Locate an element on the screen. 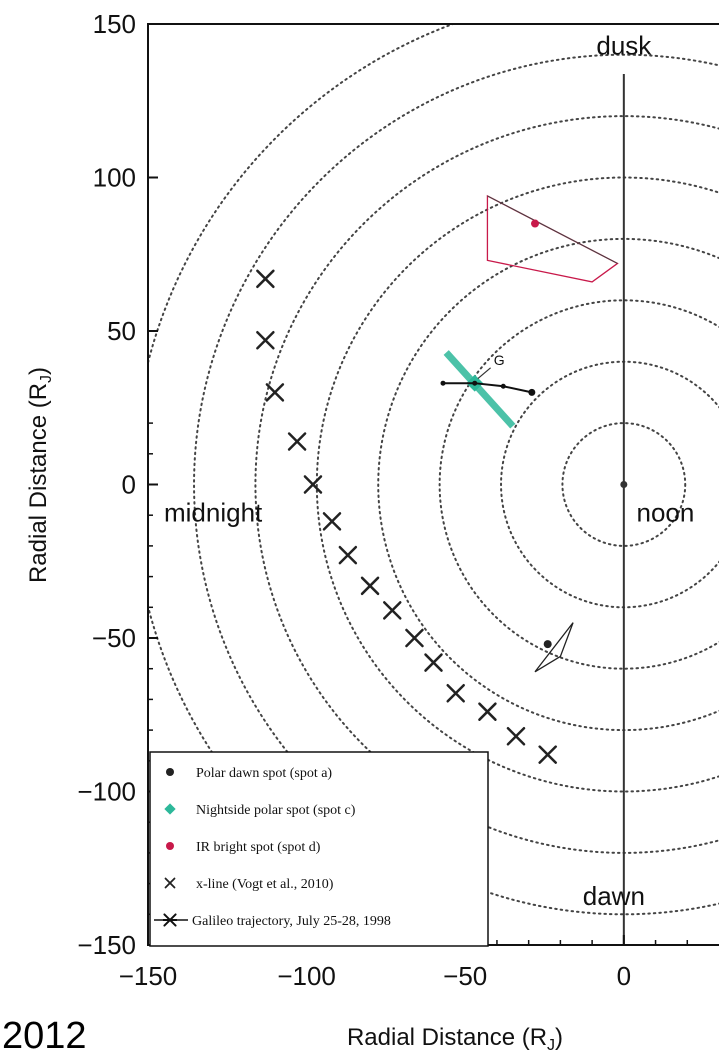 The height and width of the screenshot is (1060, 719). legend-label: Galileo trajectory, July 25-28, 1998 is located at coordinates (291, 921).